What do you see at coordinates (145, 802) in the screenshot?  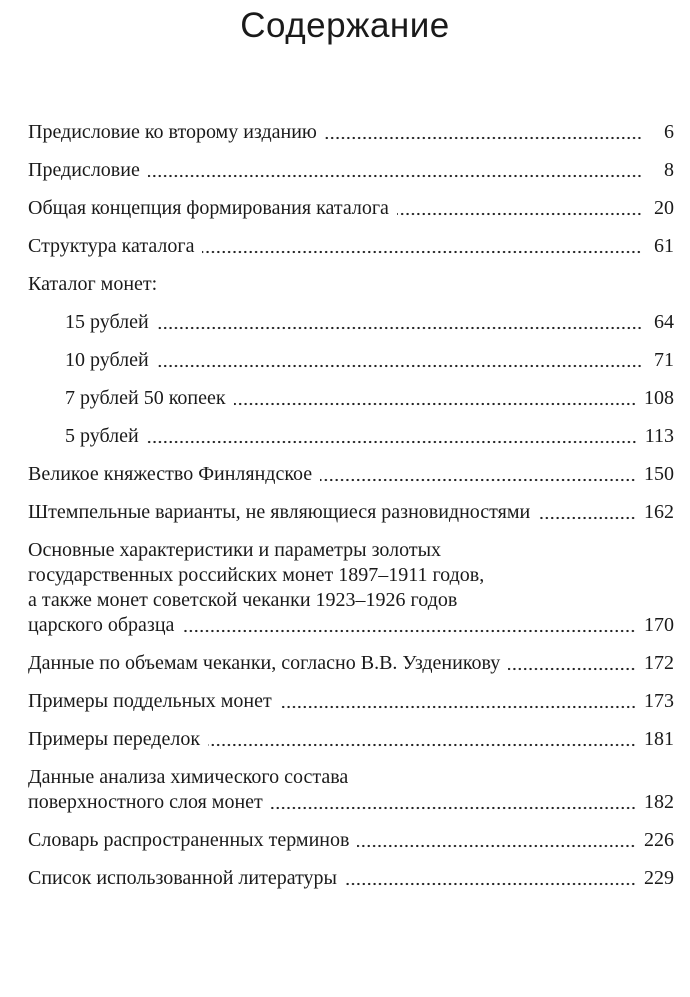 I see `toc-entry-title: поверхностного слоя монет` at bounding box center [145, 802].